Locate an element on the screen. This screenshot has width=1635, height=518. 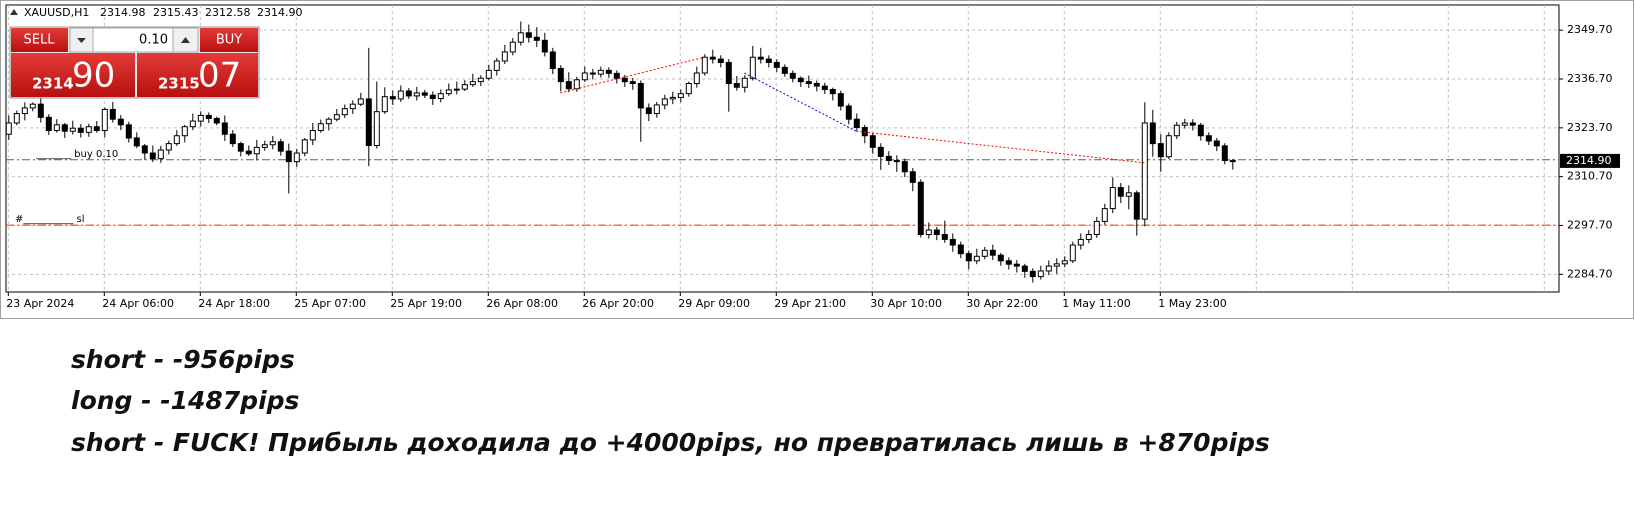
buy-label: BUY is located at coordinates (229, 40).